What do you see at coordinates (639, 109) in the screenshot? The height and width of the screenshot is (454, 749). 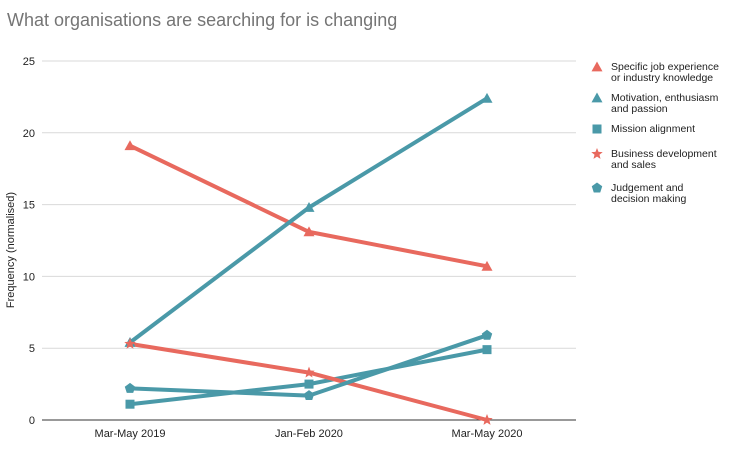 I see `legend-label: and passion` at bounding box center [639, 109].